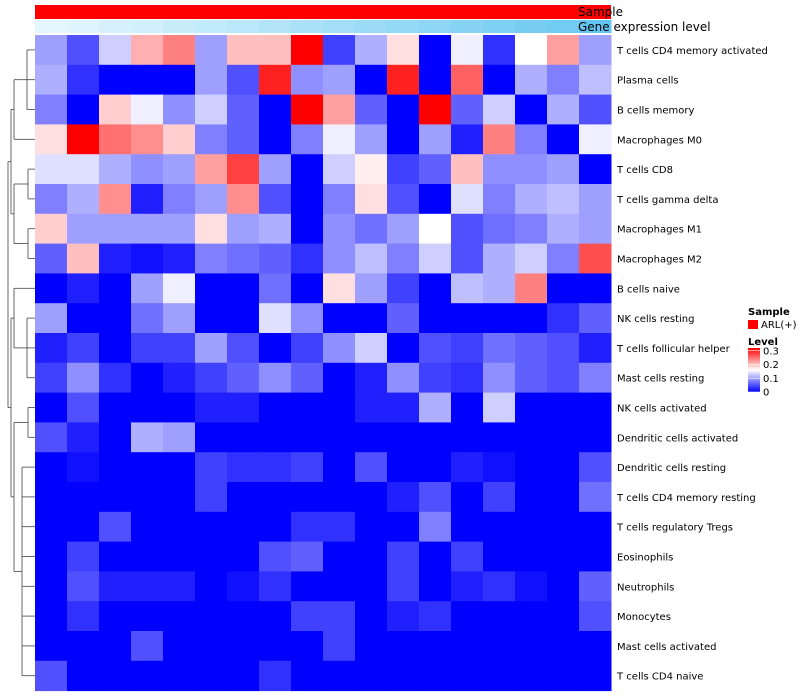 The width and height of the screenshot is (800, 700). I want to click on row-label: B cells memory, so click(655, 111).